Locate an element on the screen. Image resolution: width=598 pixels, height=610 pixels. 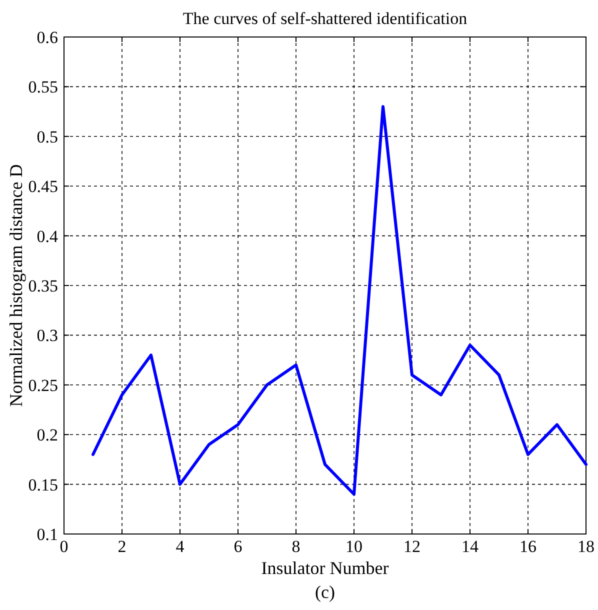
y-tick-label: 0.55 is located at coordinates (43, 87).